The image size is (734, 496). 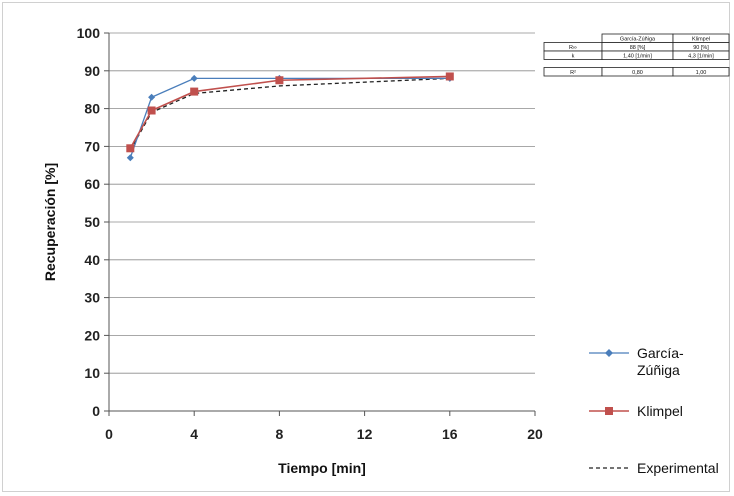 What do you see at coordinates (573, 48) in the screenshot?
I see `table-param-label: R∞` at bounding box center [573, 48].